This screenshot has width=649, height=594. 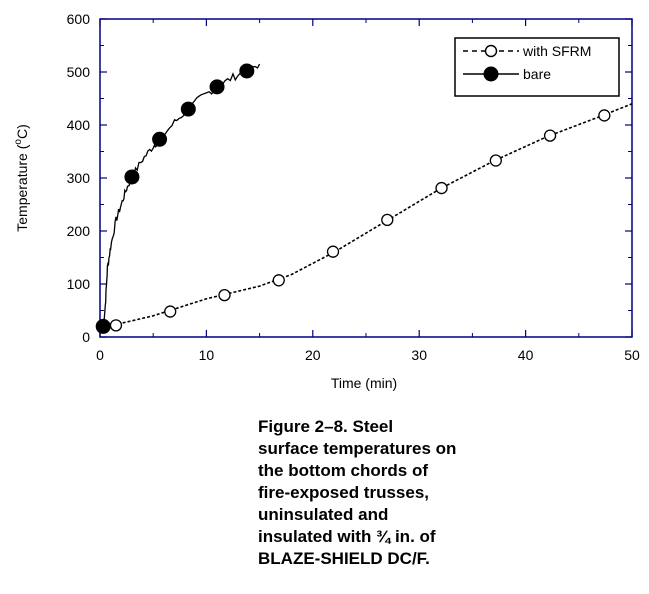 What do you see at coordinates (79, 231) in the screenshot?
I see `y-tick-label: 200` at bounding box center [79, 231].